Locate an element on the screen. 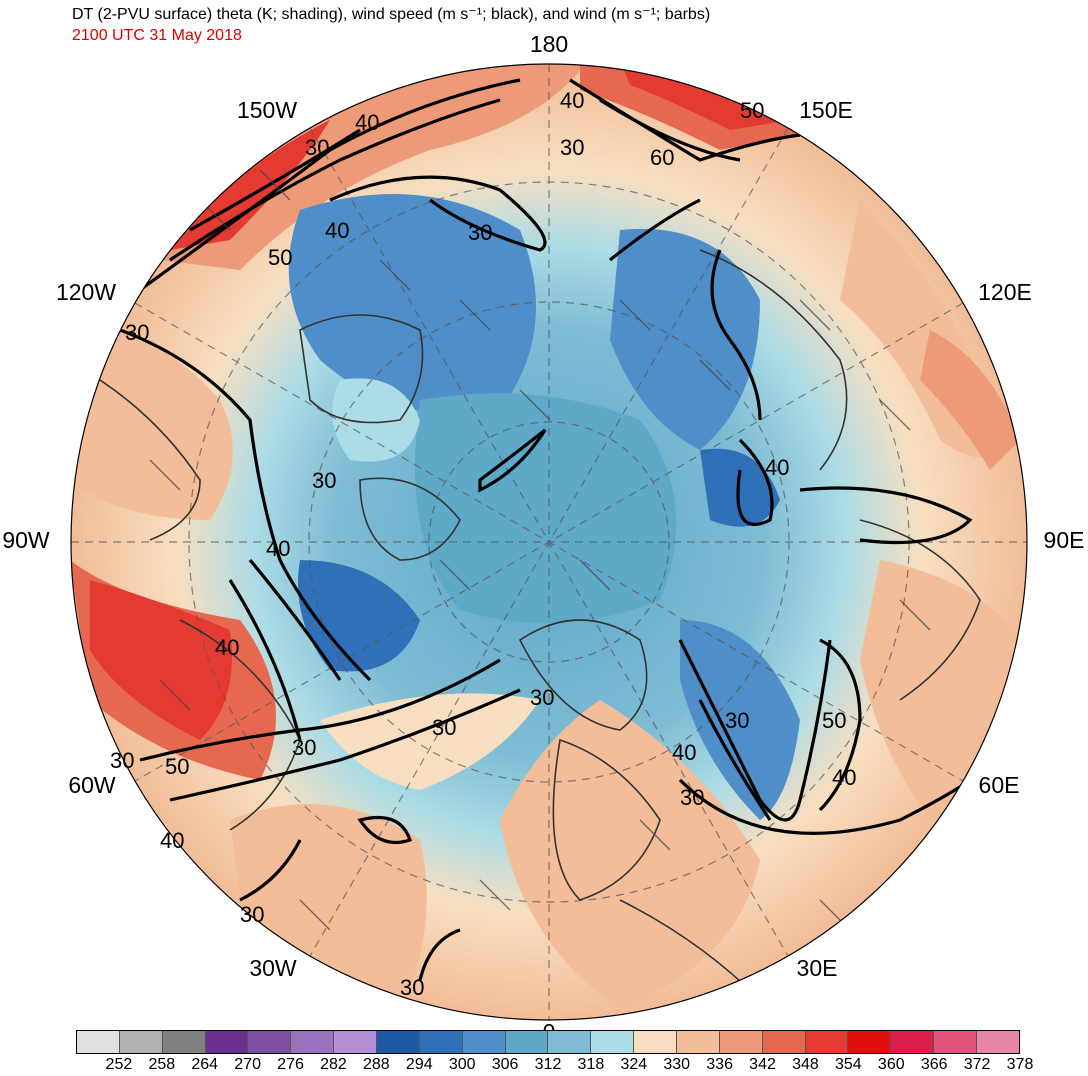 The height and width of the screenshot is (1076, 1088). lon-label-0: 0 is located at coordinates (549, 1024).